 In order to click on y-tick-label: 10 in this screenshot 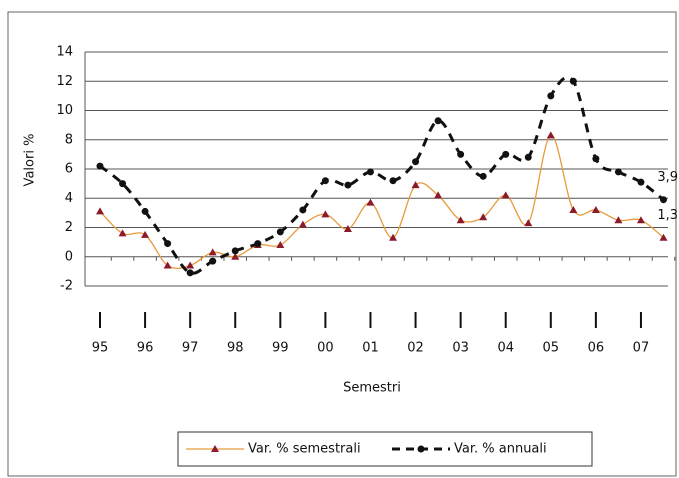, I will do `click(64, 110)`.